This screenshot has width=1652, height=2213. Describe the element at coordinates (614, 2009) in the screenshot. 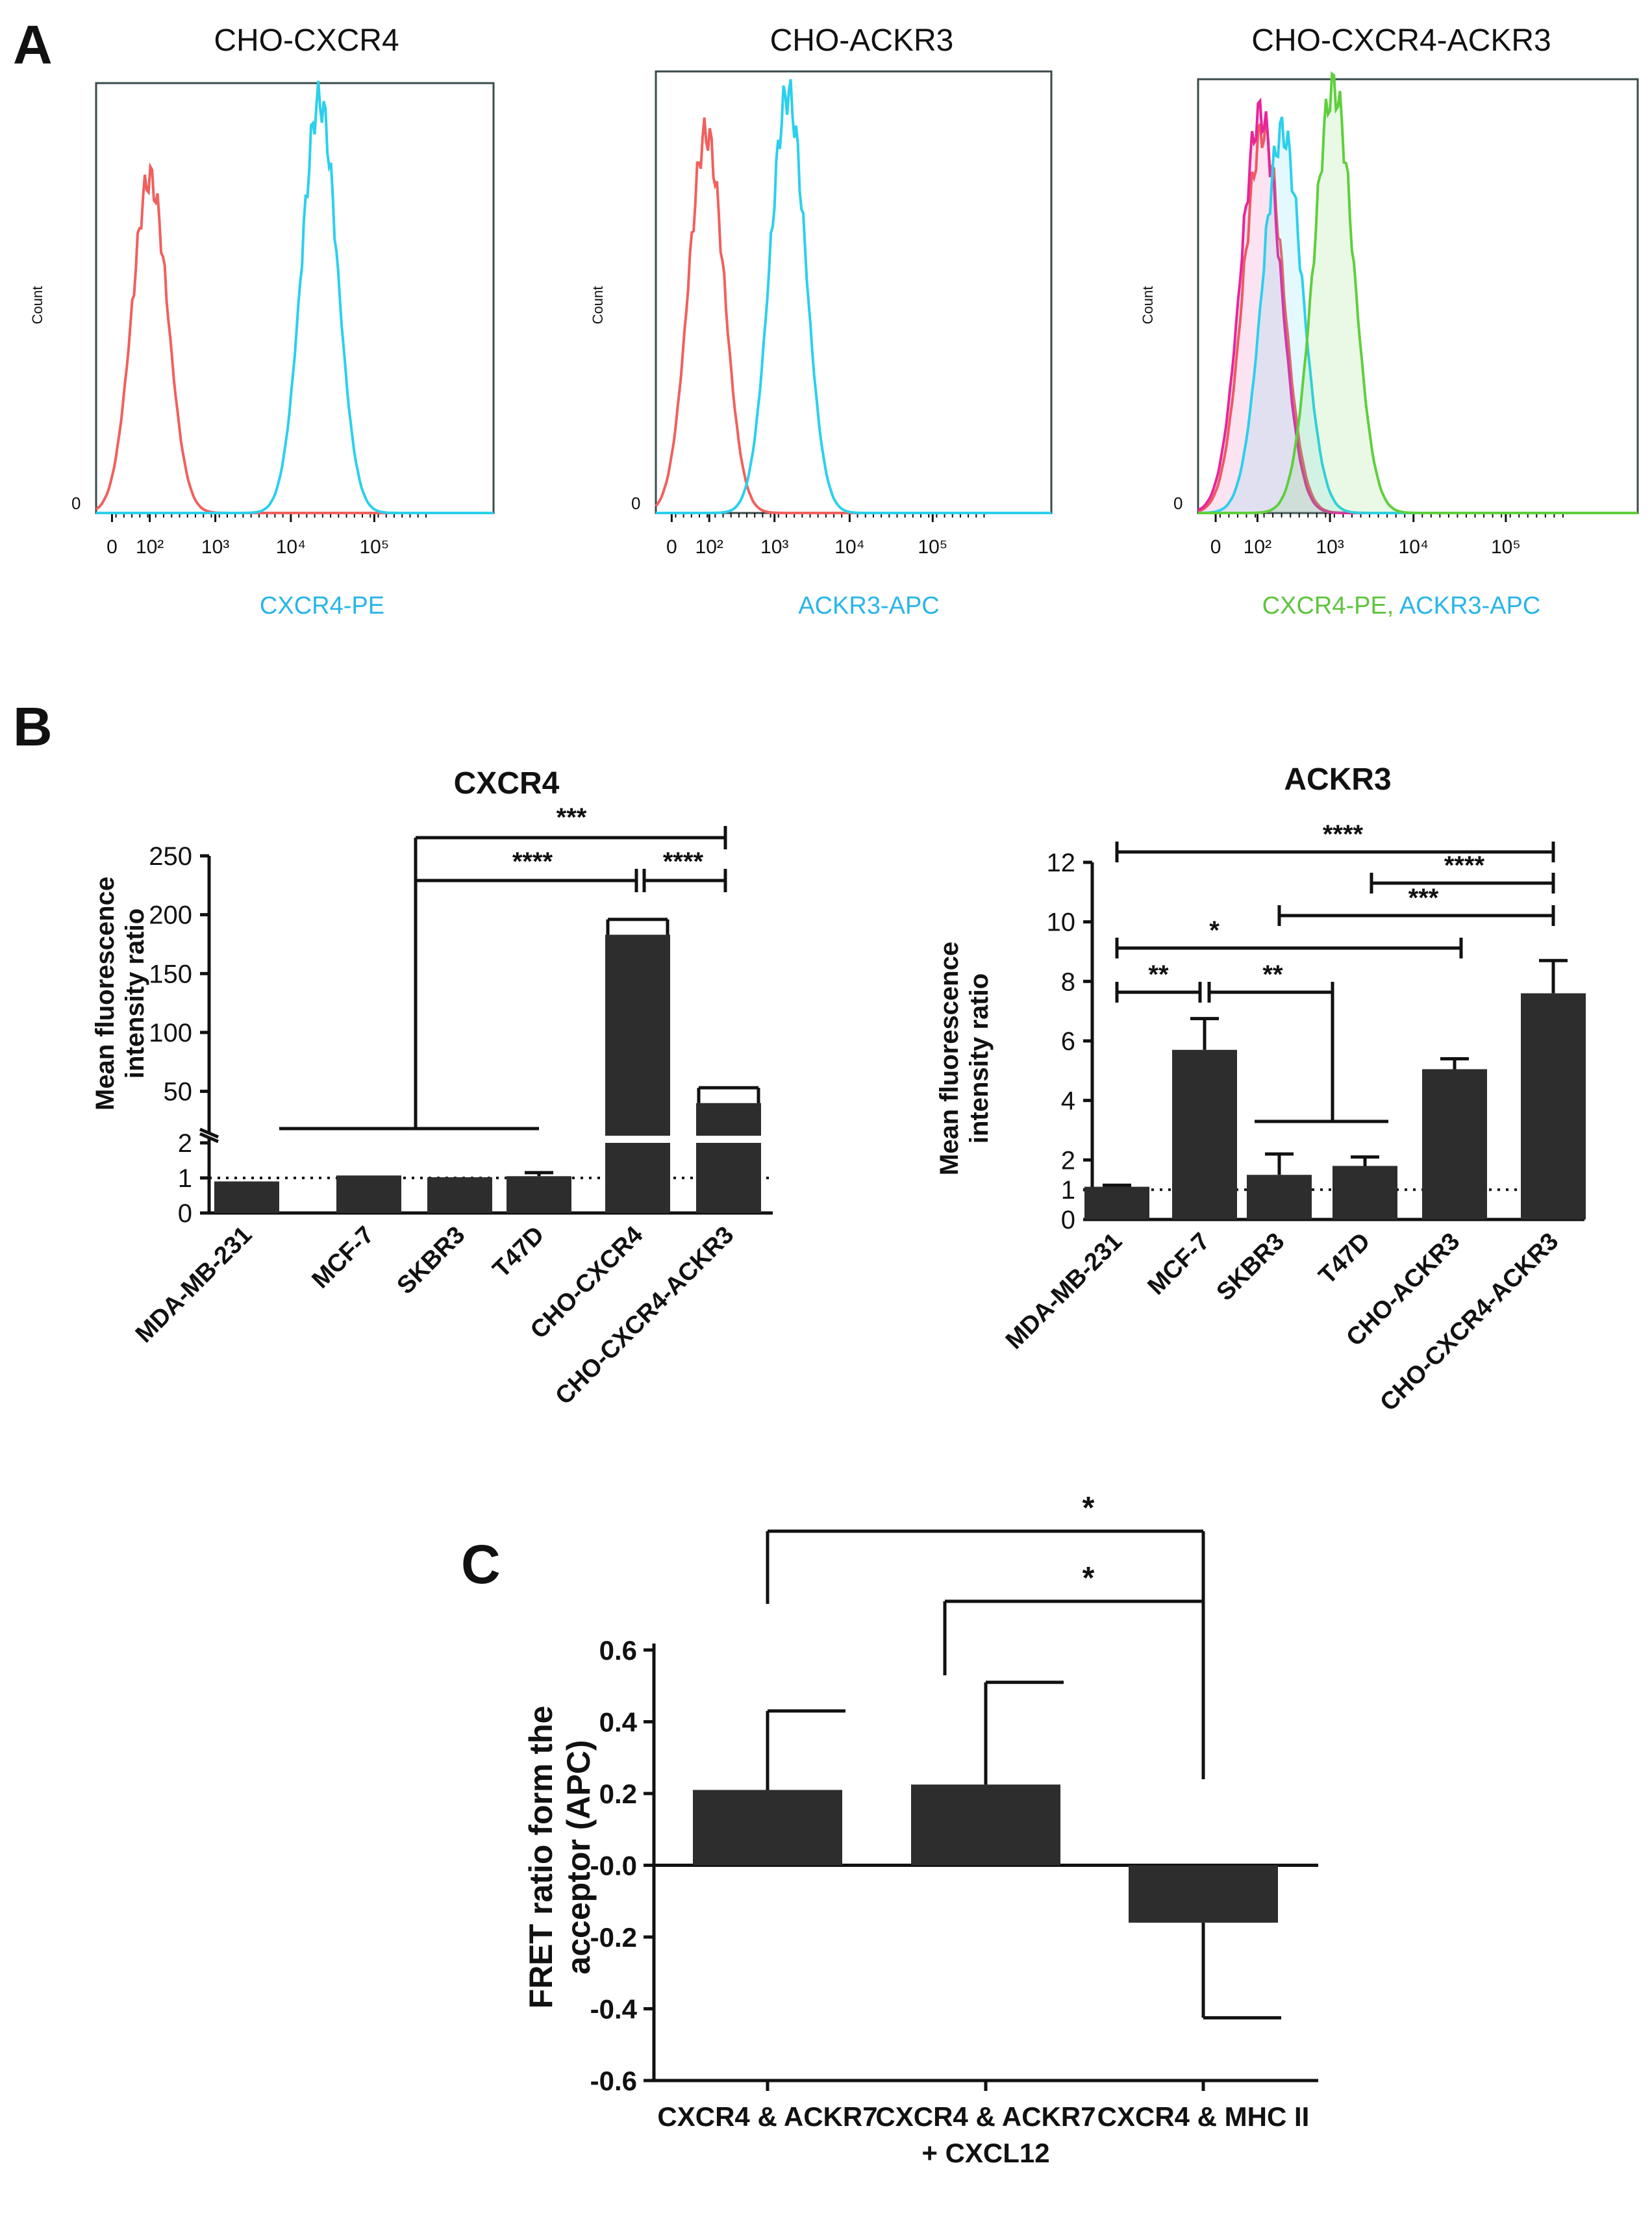

I see `y-tick-label: -0.4` at that location.